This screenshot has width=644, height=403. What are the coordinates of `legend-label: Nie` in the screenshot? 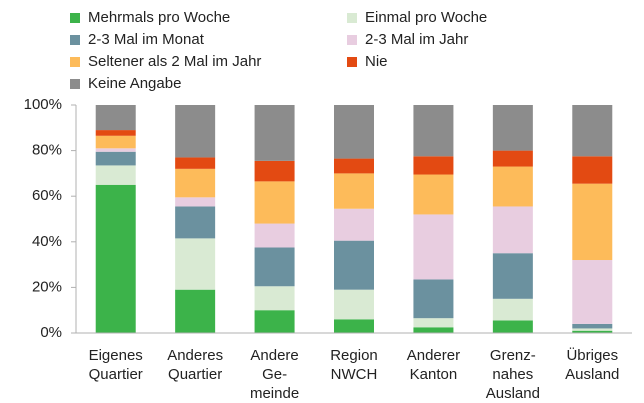 It's located at (376, 61).